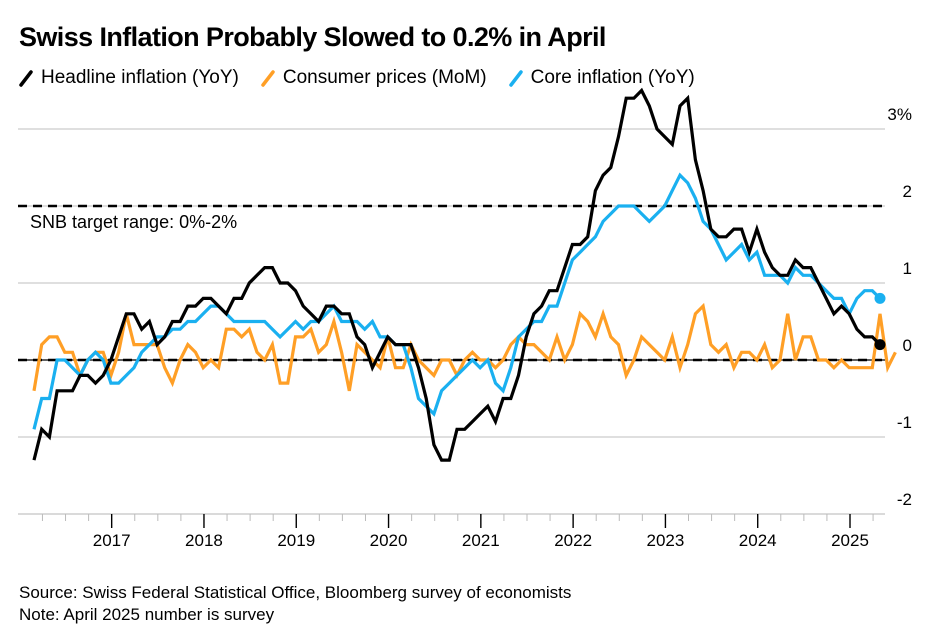 The image size is (947, 643). I want to click on legend-item-core: Core inflation (YoY), so click(601, 78).